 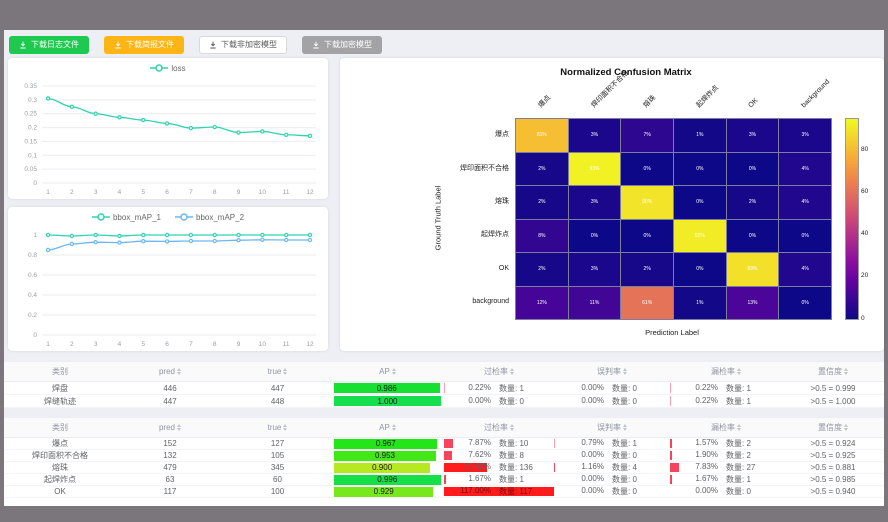 I want to click on legend-item-bbox_mAP_2: bbox_mAP_2, so click(x=209, y=217).